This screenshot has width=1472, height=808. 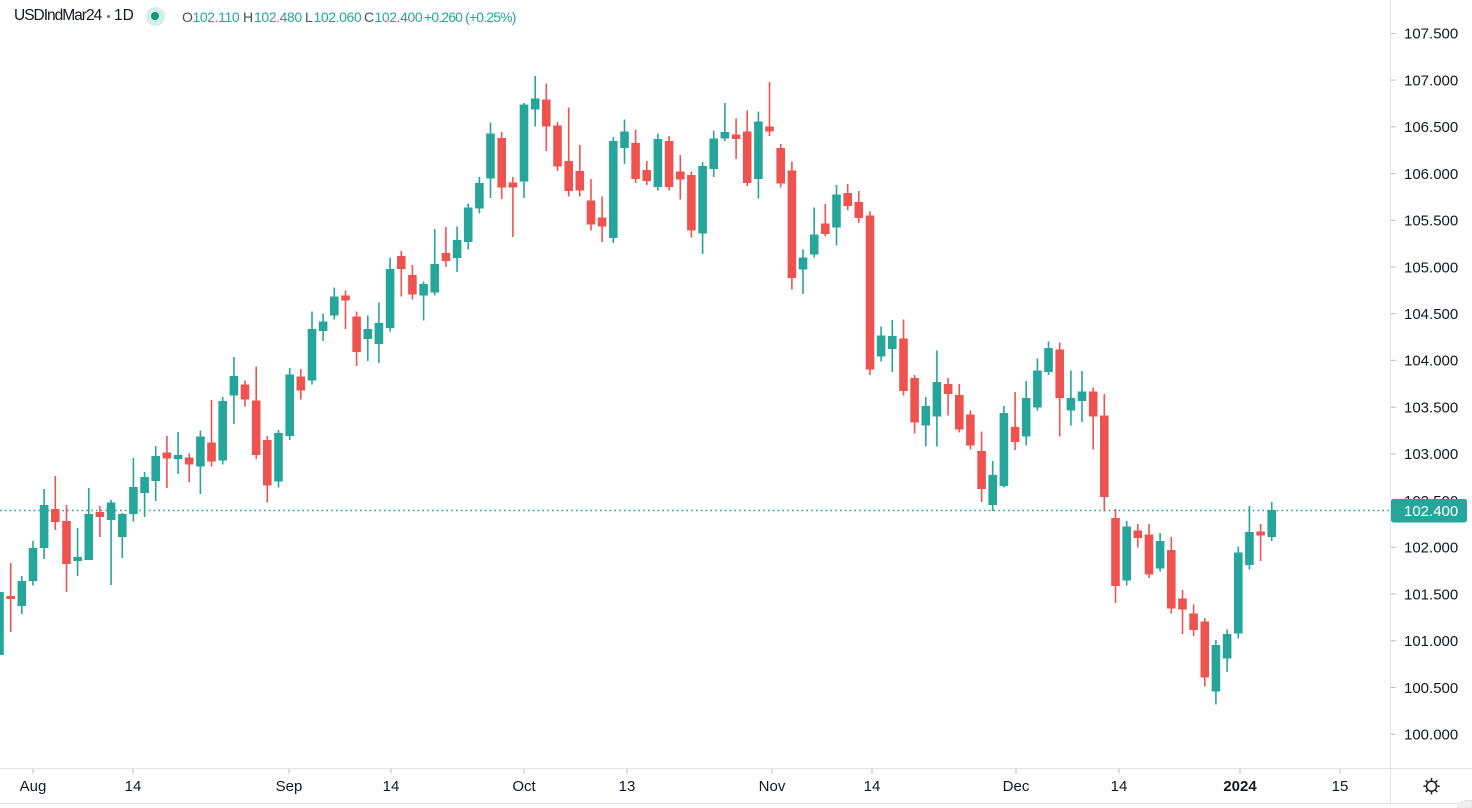 What do you see at coordinates (1431, 361) in the screenshot?
I see `svg-text: 104.000` at bounding box center [1431, 361].